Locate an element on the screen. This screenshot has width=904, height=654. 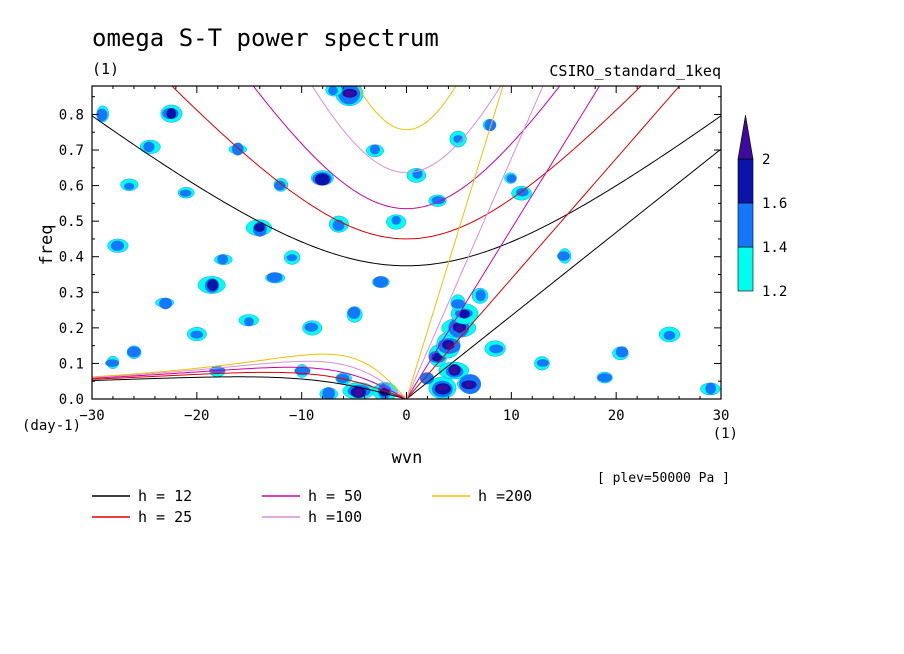
x-axis-label: wvn is located at coordinates (407, 458).